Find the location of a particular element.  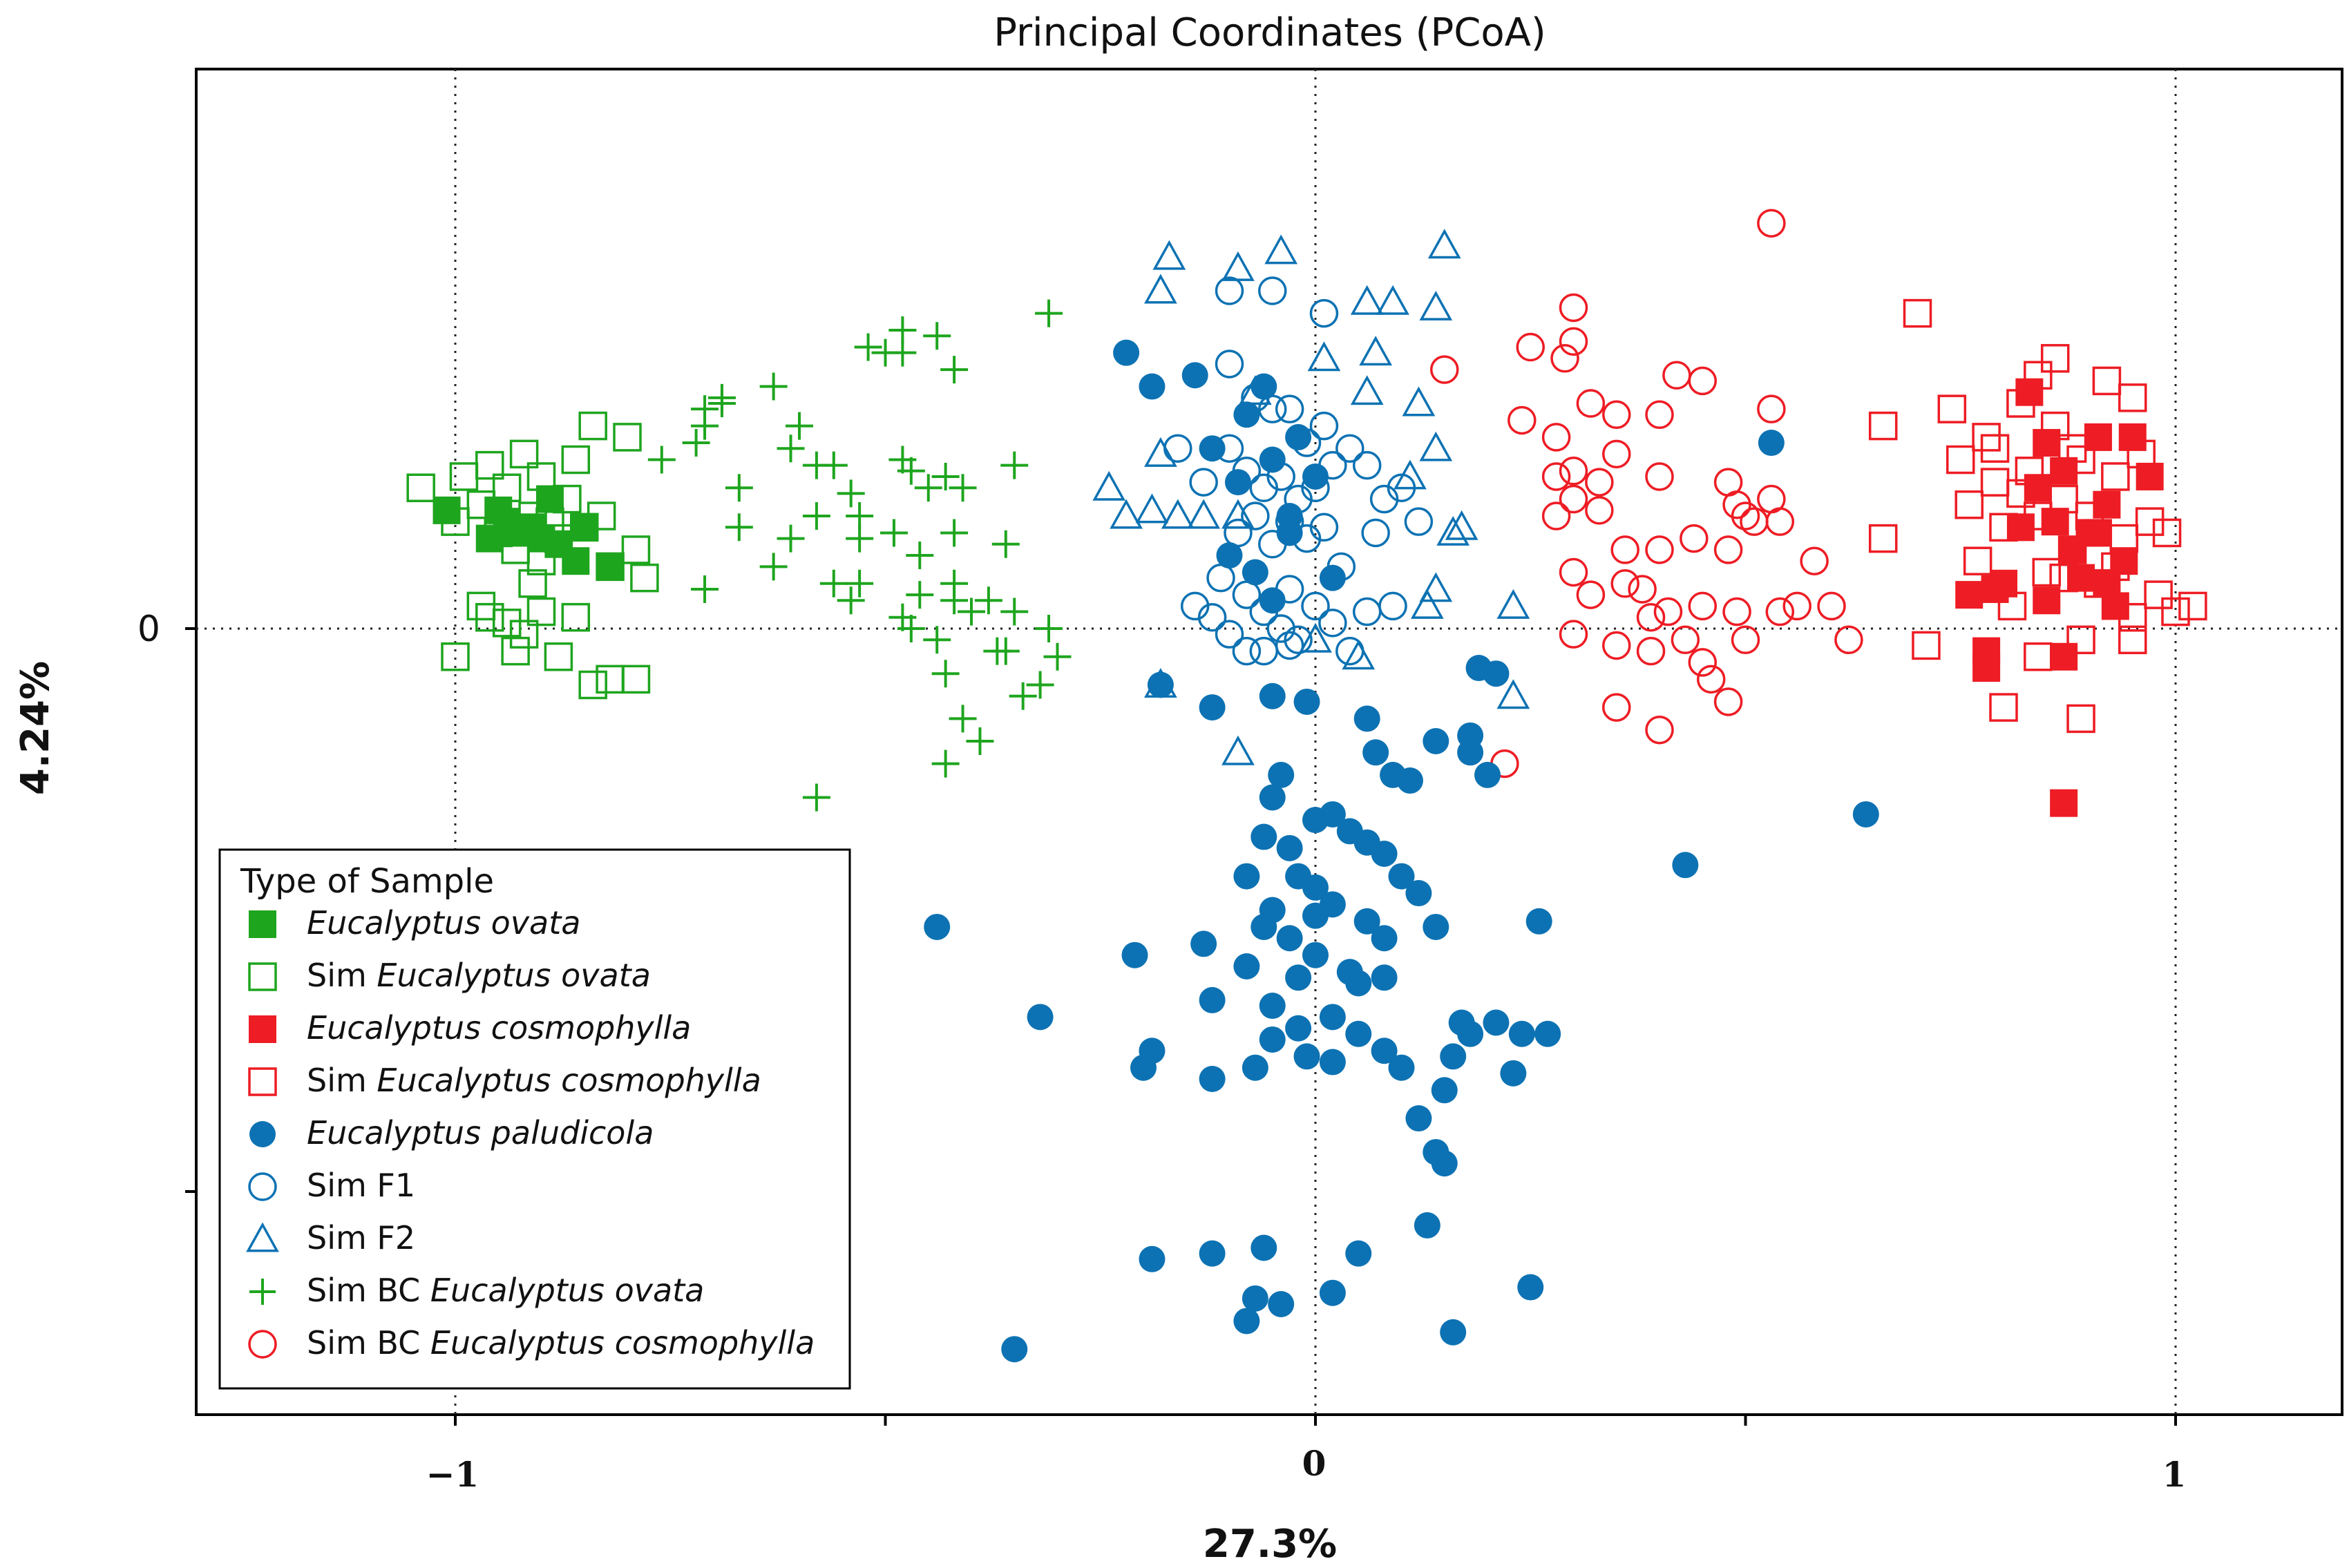

legend-label-prefix: Sim BC is located at coordinates (368, 1342).